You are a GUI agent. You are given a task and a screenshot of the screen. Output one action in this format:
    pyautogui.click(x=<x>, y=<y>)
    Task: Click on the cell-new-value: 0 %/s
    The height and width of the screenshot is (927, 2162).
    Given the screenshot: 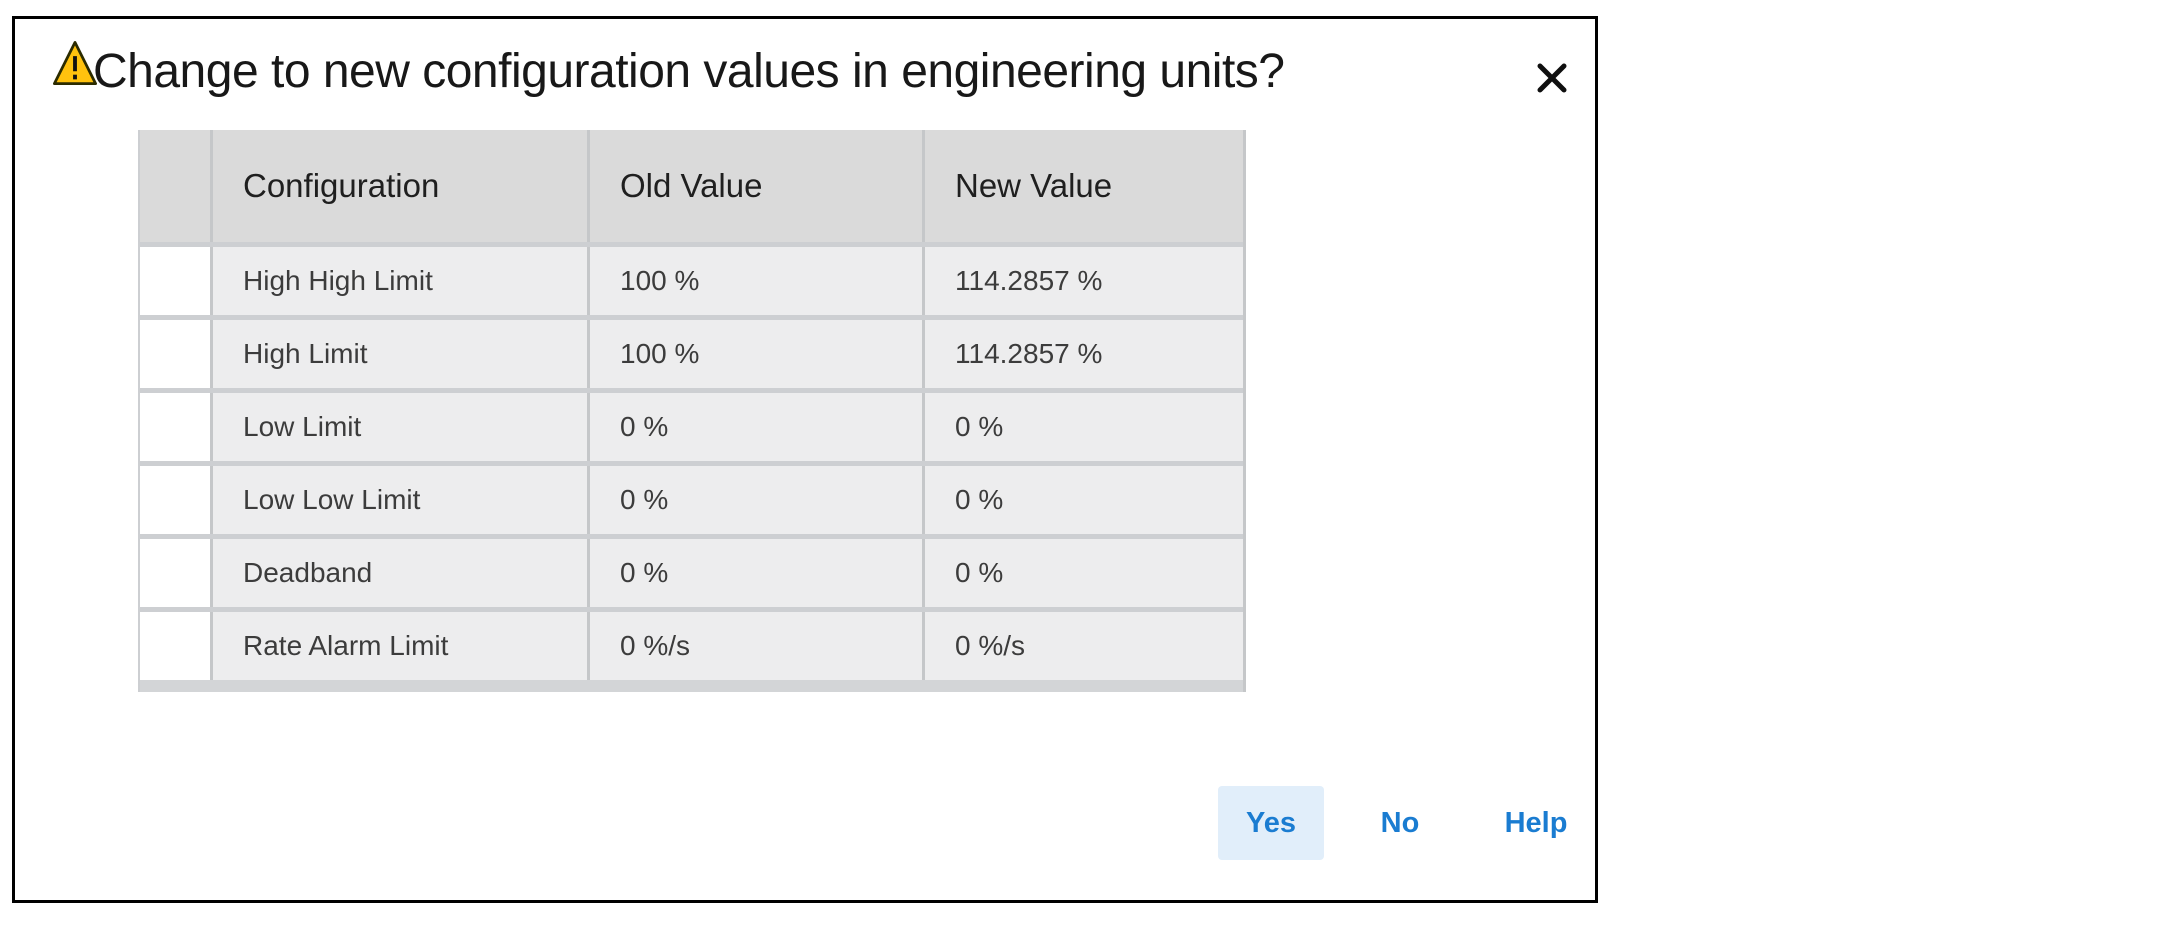 What is the action you would take?
    pyautogui.click(x=1084, y=646)
    